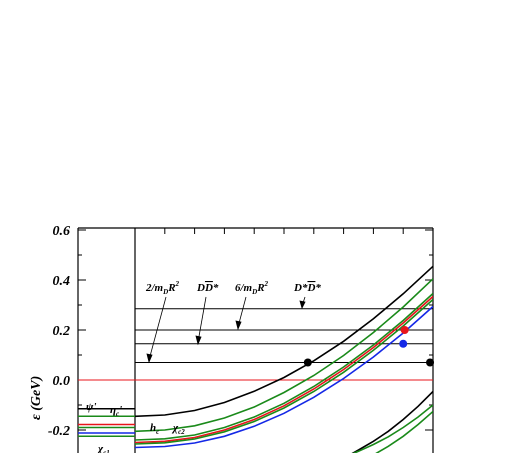 This screenshot has height=453, width=510. Describe the element at coordinates (62, 281) in the screenshot. I see `y-tick-label: 0.4` at that location.